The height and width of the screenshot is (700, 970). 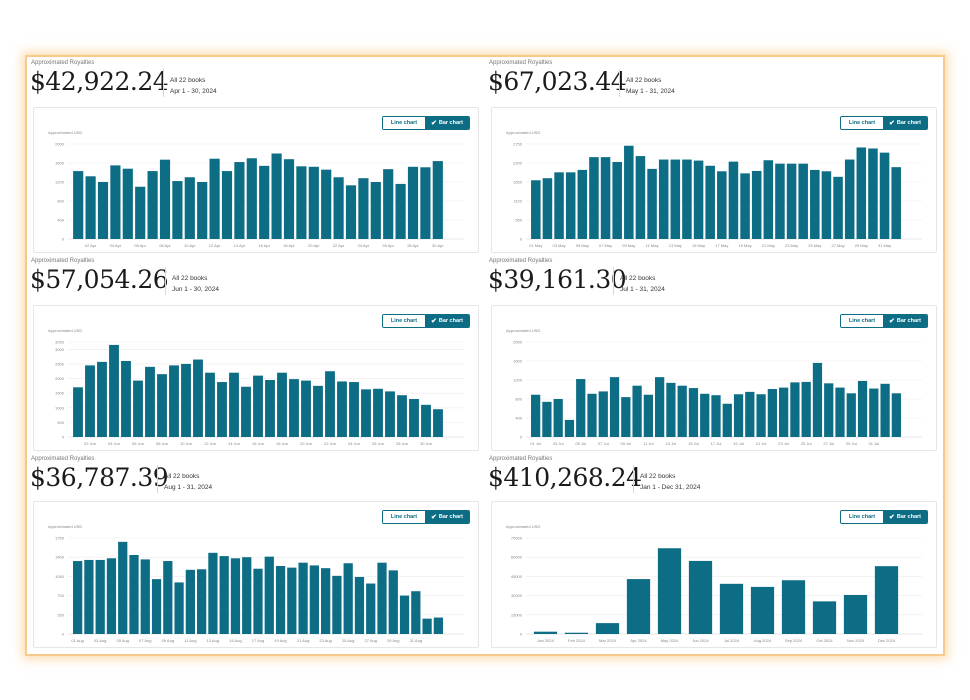 What do you see at coordinates (592, 415) in the screenshot?
I see `bar-06-jul` at bounding box center [592, 415].